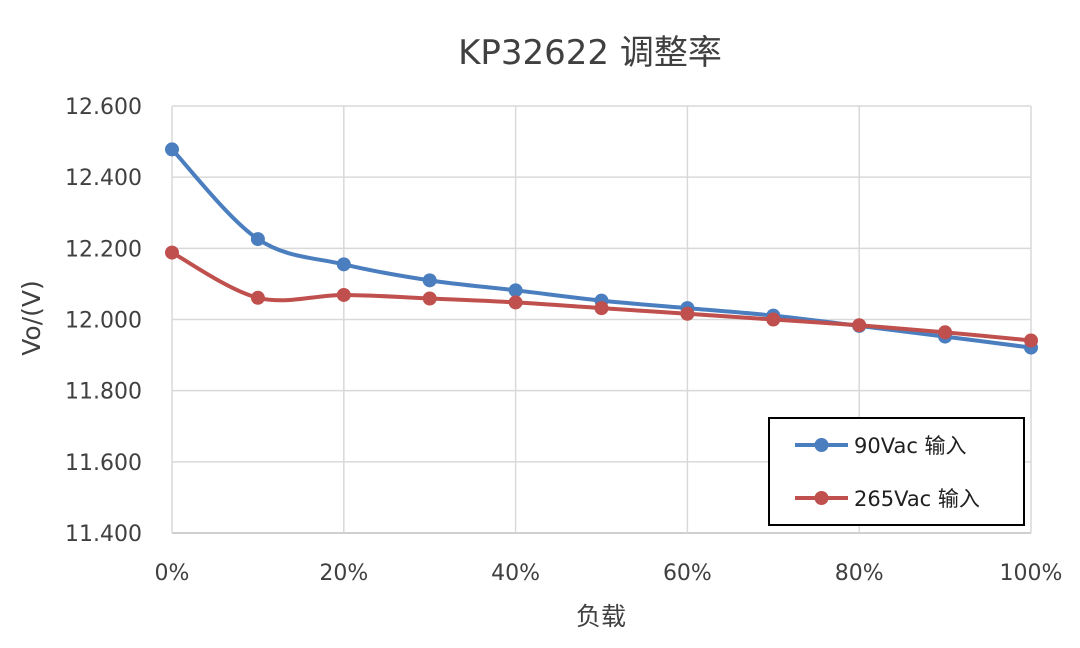  What do you see at coordinates (103, 249) in the screenshot?
I see `y-tick-label: 12.200` at bounding box center [103, 249].